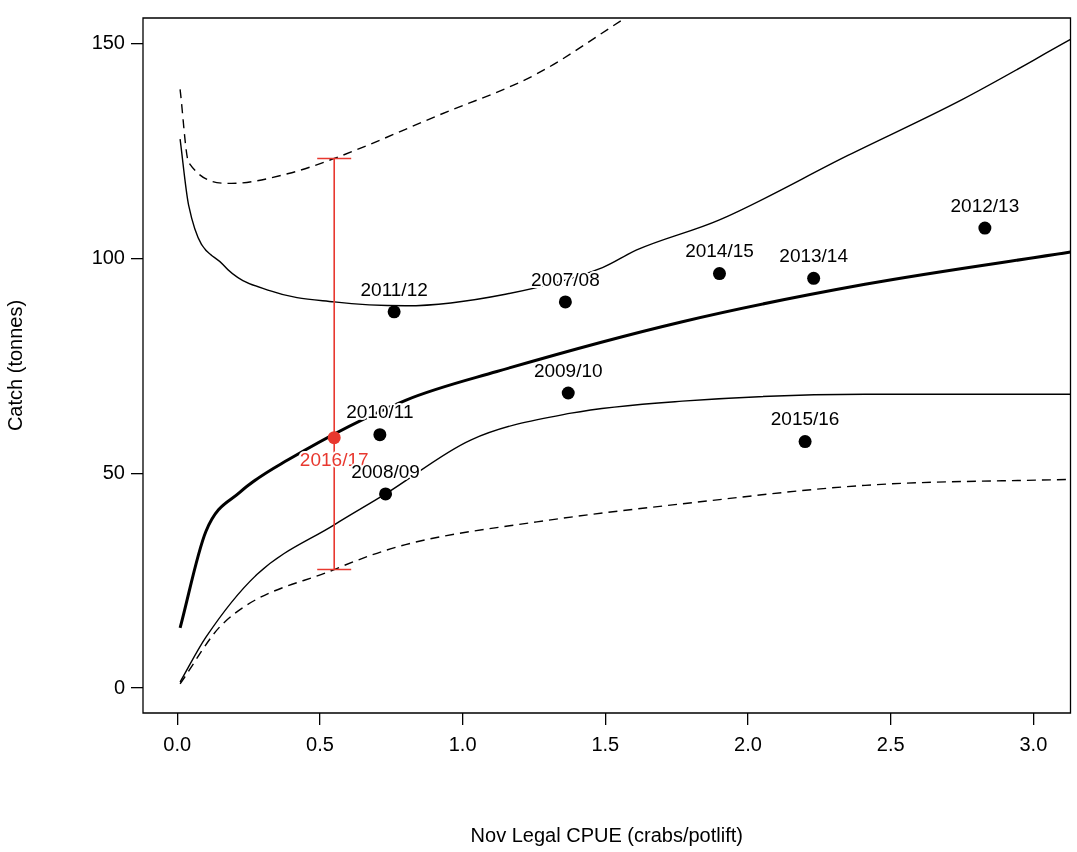  Describe the element at coordinates (119, 686) in the screenshot. I see `y-tick-label: 0` at that location.